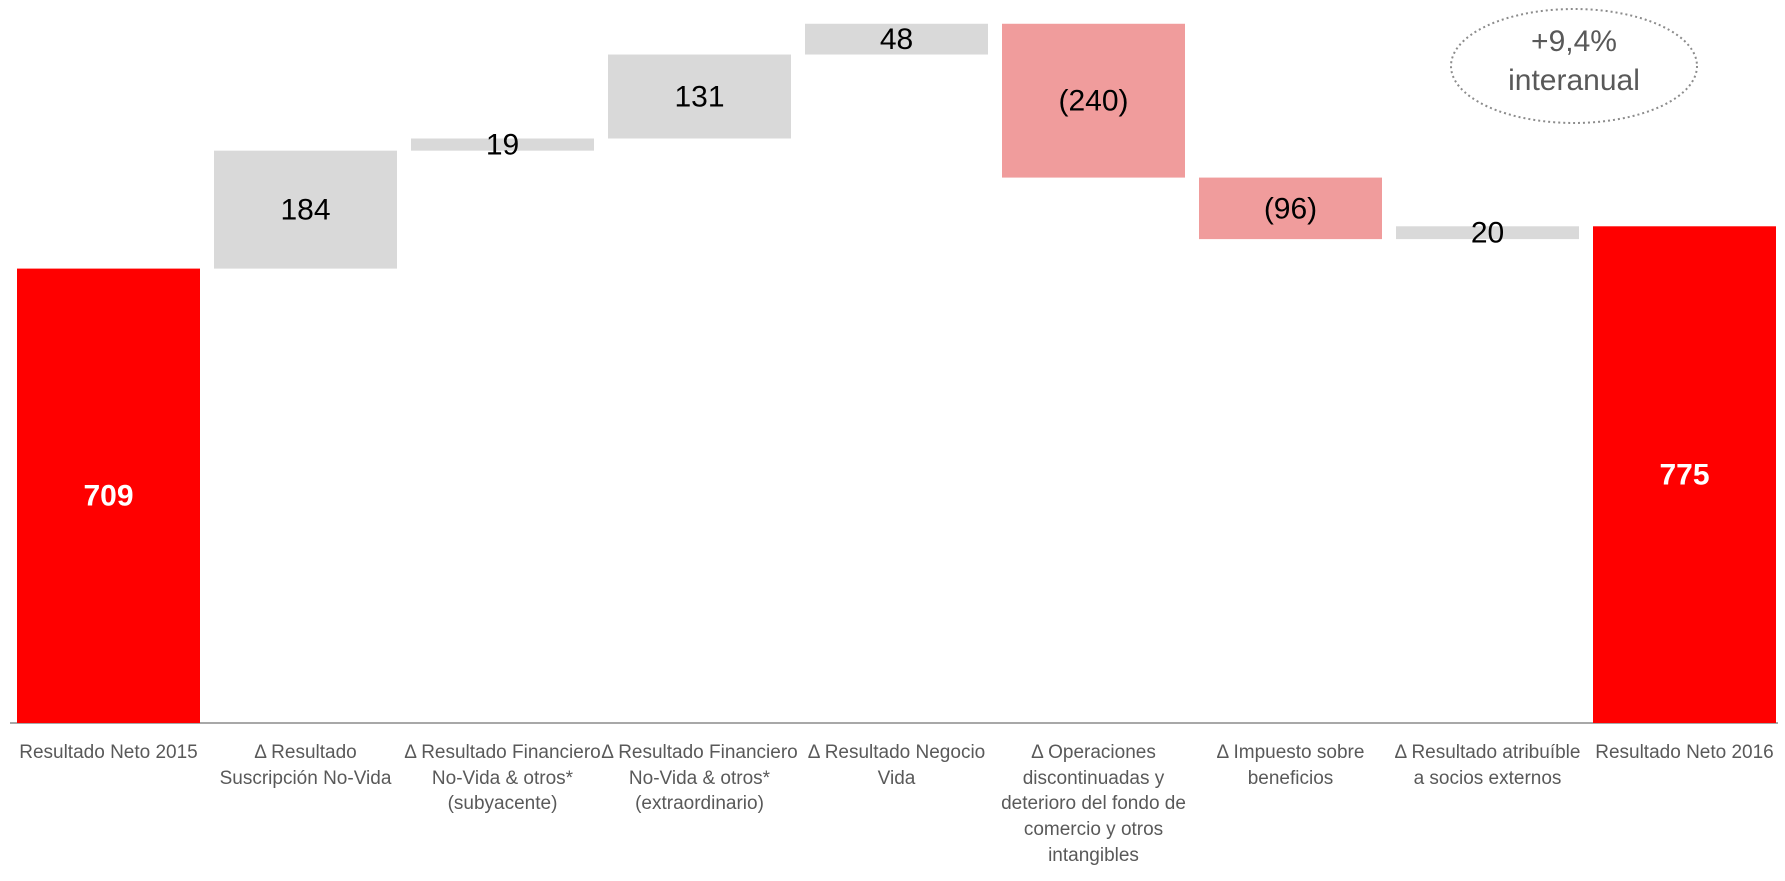 This screenshot has width=1785, height=881. Describe the element at coordinates (896, 765) in the screenshot. I see `x-tick-label: Δ Resultado Negocio Vida` at that location.